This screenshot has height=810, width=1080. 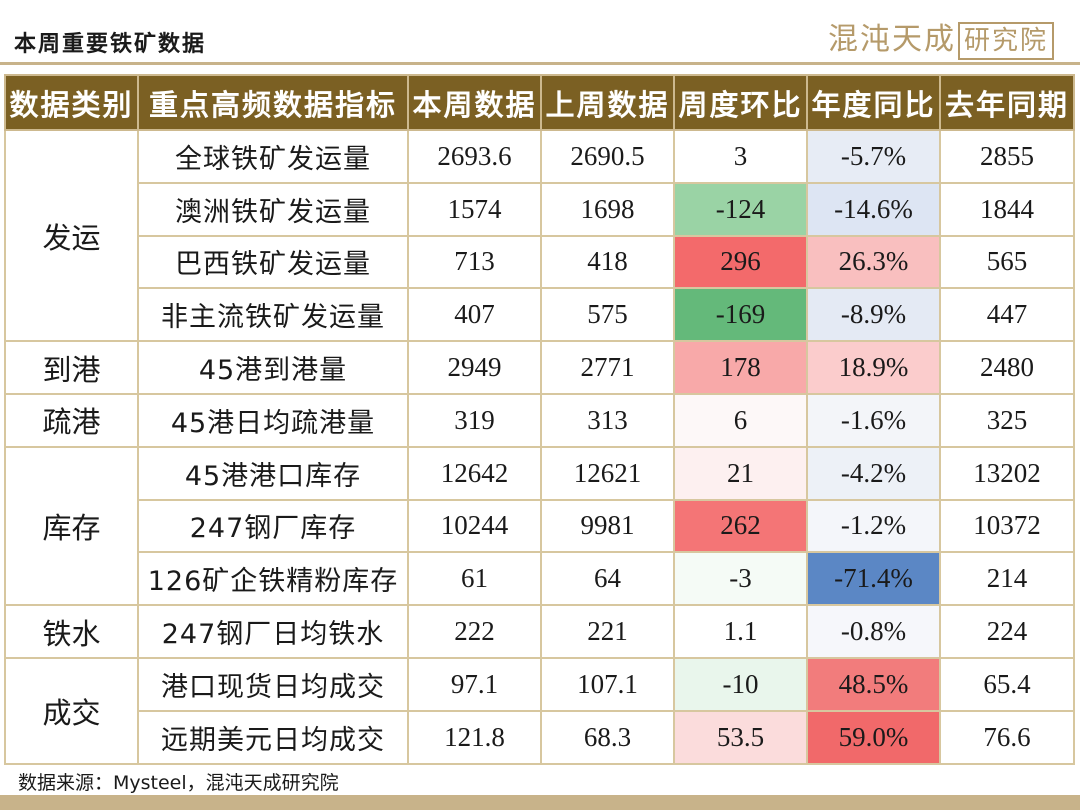 What do you see at coordinates (273, 684) in the screenshot?
I see `indicator-cell: 港口现货日均成交` at bounding box center [273, 684].